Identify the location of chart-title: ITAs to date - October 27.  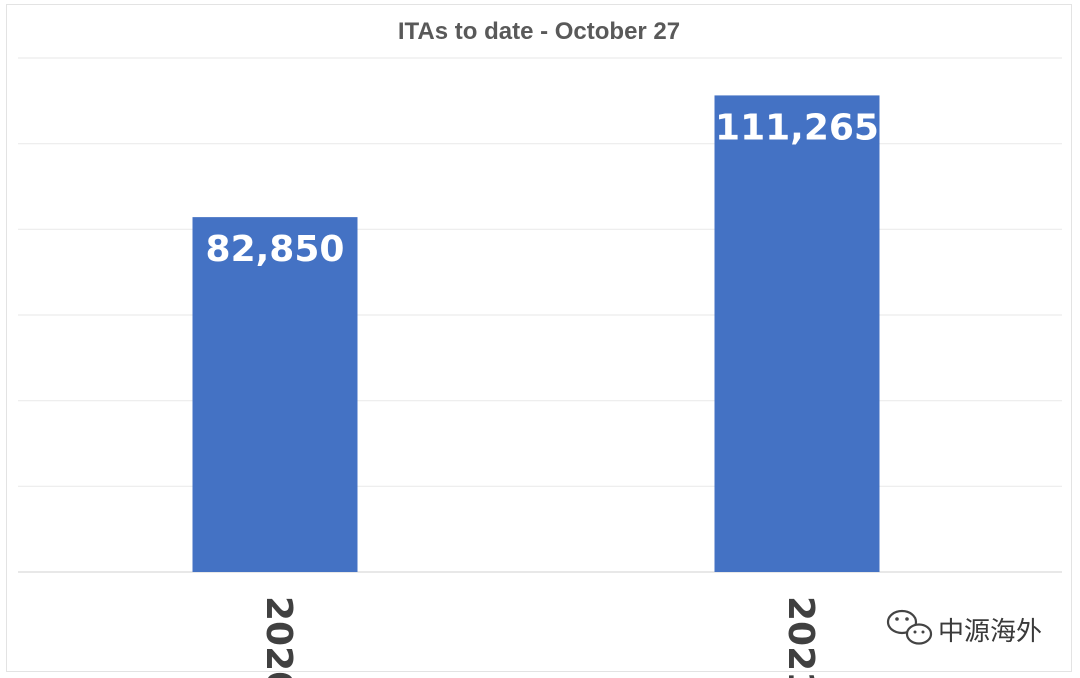
(539, 31).